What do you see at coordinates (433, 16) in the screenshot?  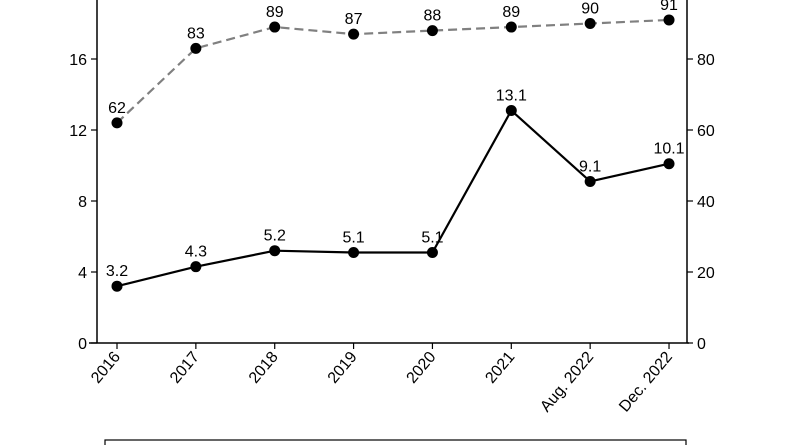 I see `data-label: 88` at bounding box center [433, 16].